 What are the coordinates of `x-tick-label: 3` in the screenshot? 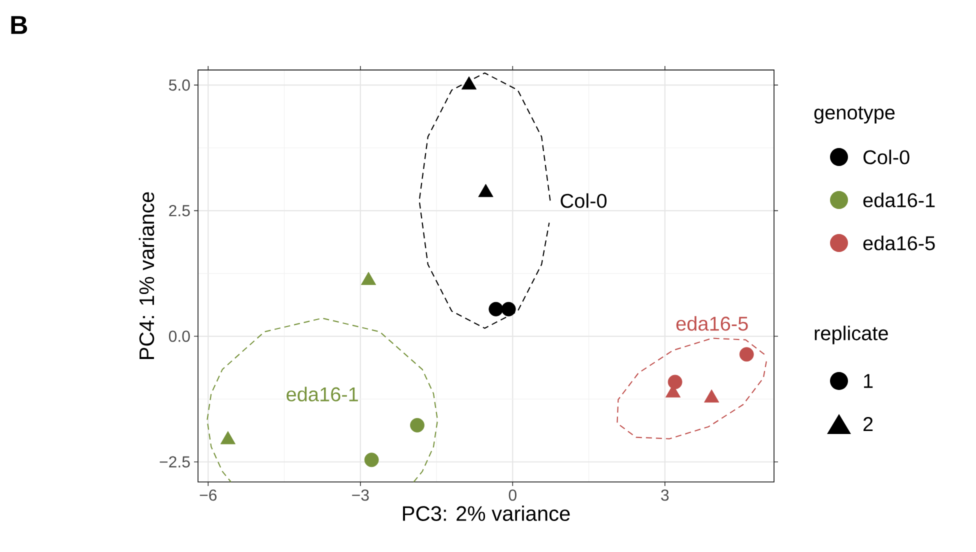 It's located at (665, 495).